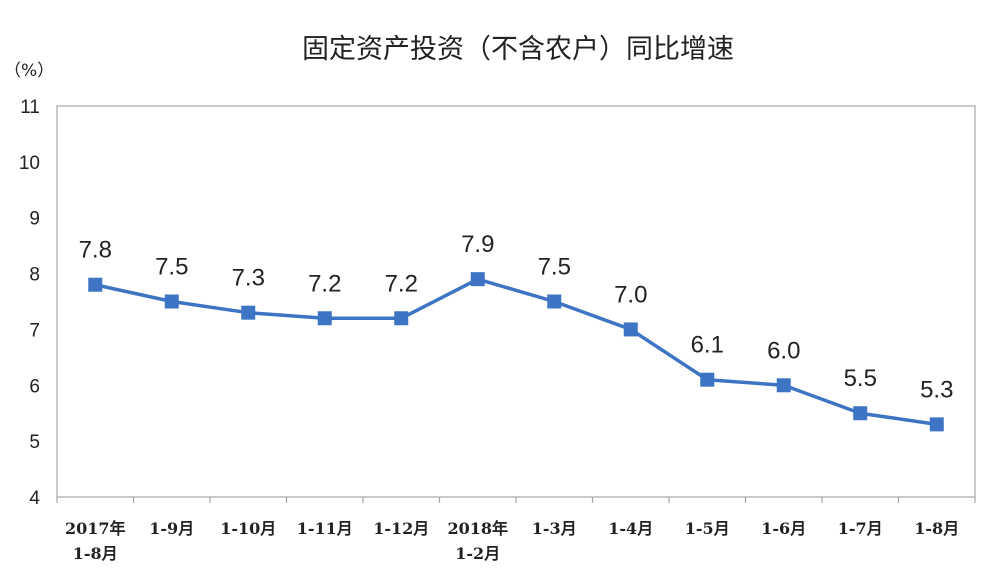 The width and height of the screenshot is (1000, 572). What do you see at coordinates (34, 330) in the screenshot?
I see `y-tick-label: 7` at bounding box center [34, 330].